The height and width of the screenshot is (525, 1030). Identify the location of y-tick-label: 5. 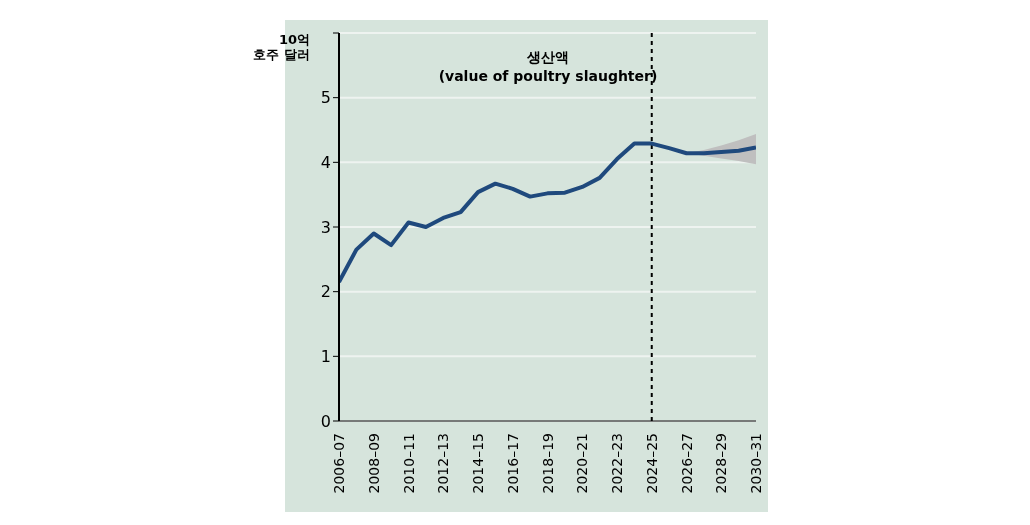
(325, 98).